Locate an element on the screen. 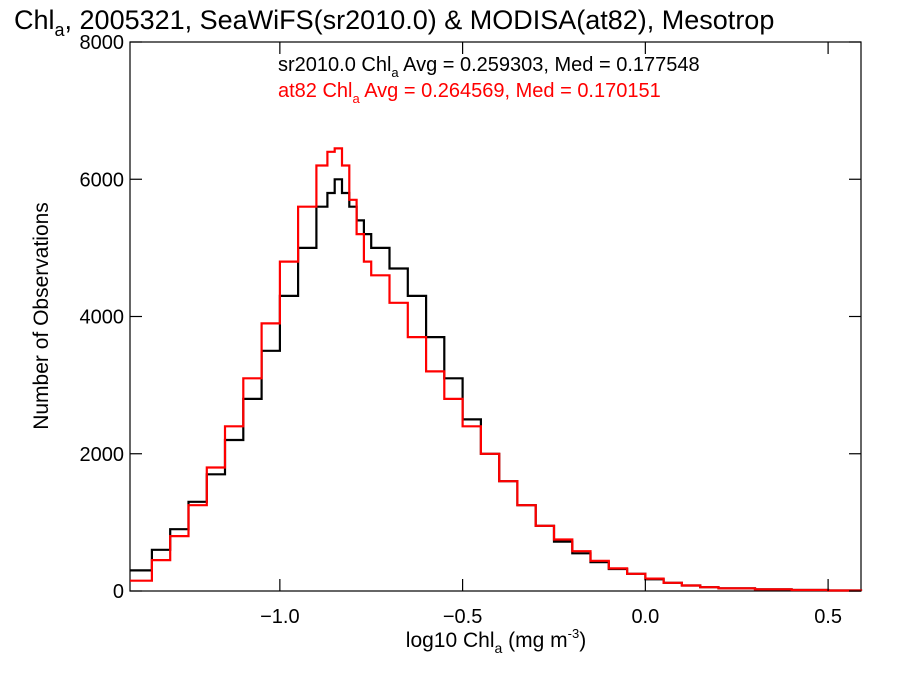 Image resolution: width=900 pixels, height=675 pixels. x-axis-label: log10 Chla (mg m-3) is located at coordinates (496, 641).